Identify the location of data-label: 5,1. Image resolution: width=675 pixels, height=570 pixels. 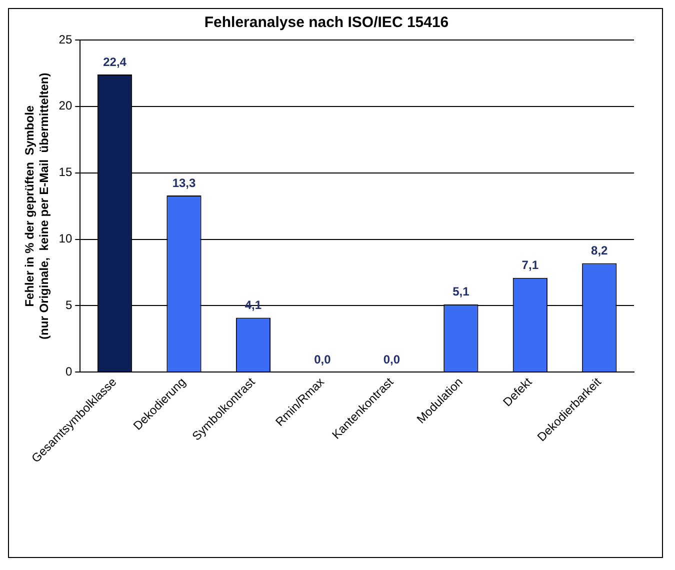
(461, 291).